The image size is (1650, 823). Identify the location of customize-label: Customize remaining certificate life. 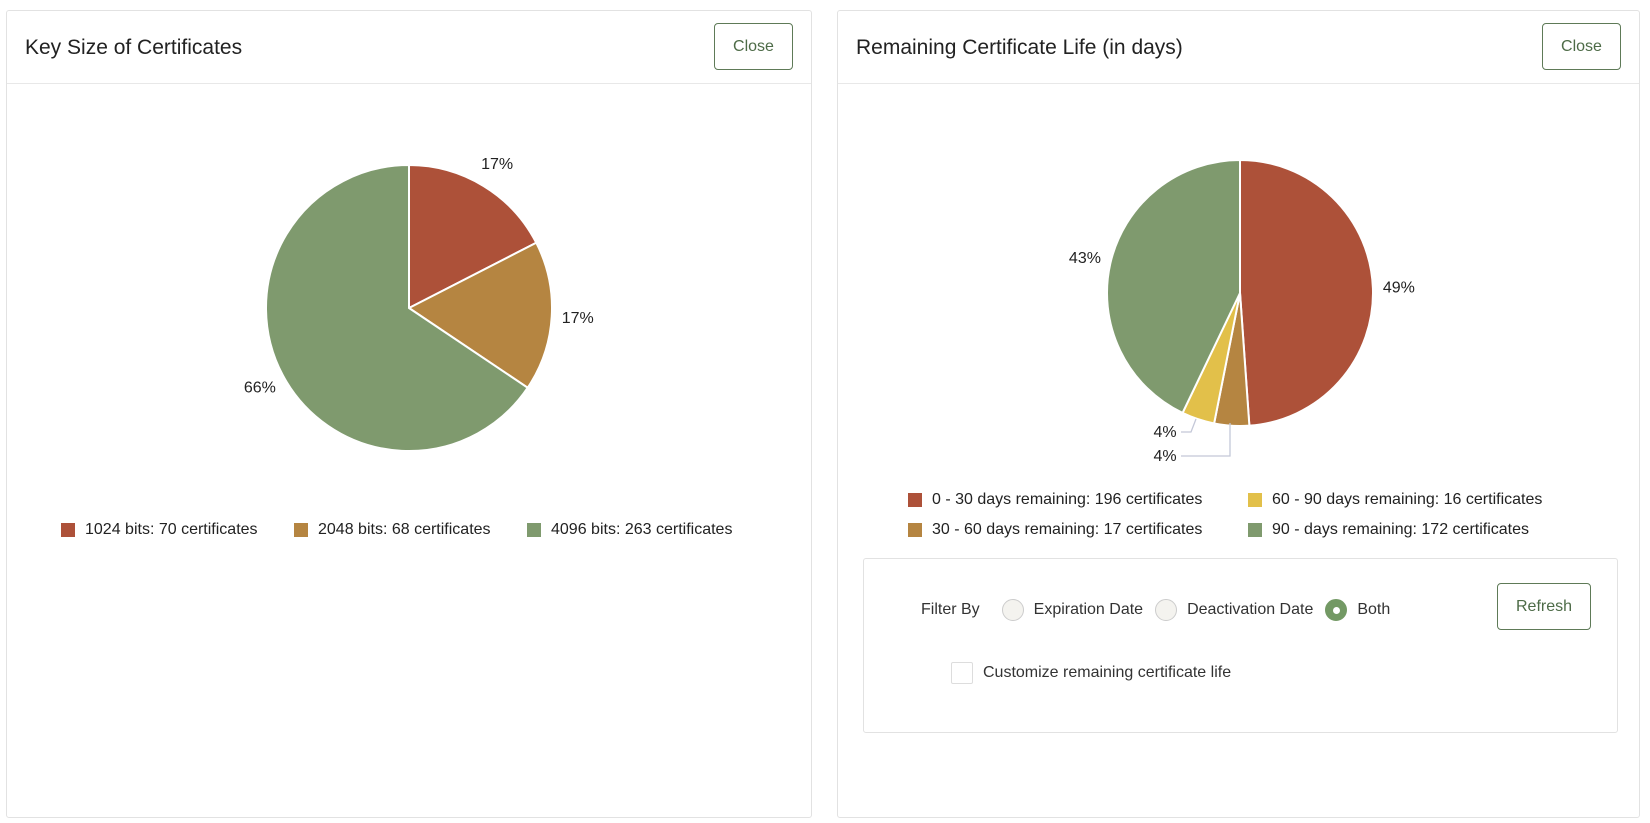
(1107, 672).